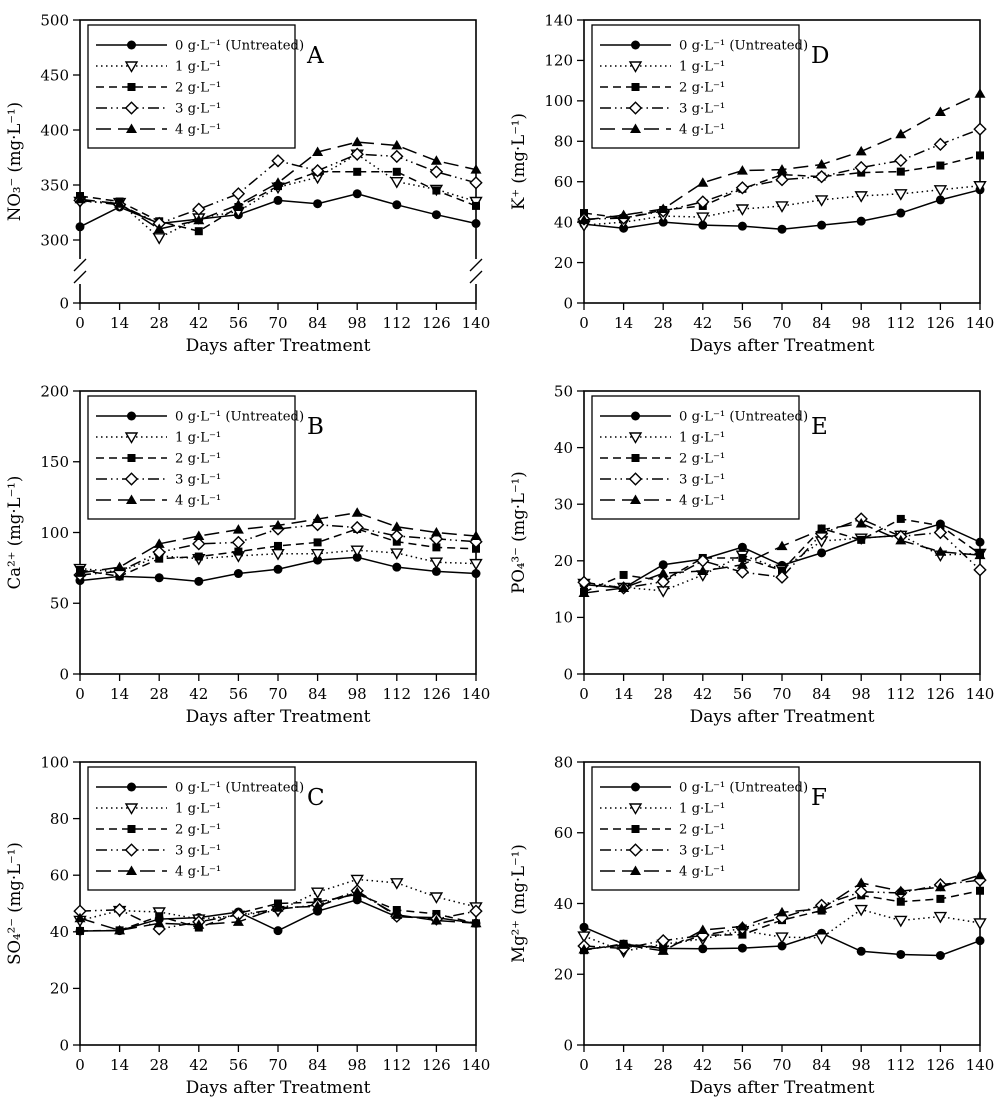 This screenshot has width=1008, height=1117. I want to click on legend-label: 2 g·L⁻¹, so click(702, 830).